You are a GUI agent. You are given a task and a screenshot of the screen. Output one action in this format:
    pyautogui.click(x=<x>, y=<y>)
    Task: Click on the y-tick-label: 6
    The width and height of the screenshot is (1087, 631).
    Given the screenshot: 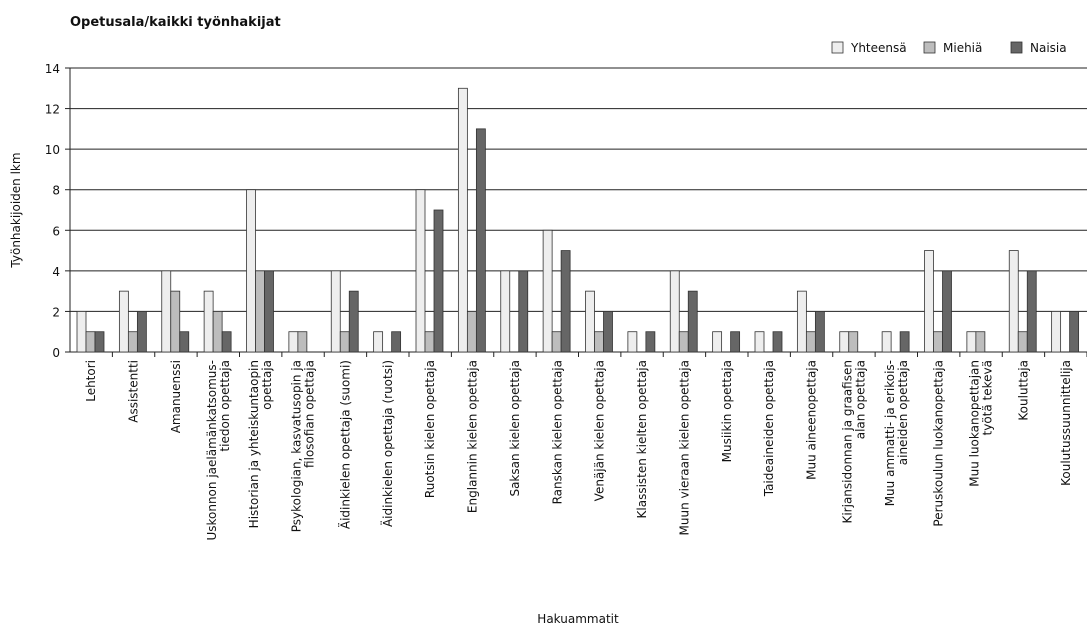 What is the action you would take?
    pyautogui.click(x=56, y=231)
    